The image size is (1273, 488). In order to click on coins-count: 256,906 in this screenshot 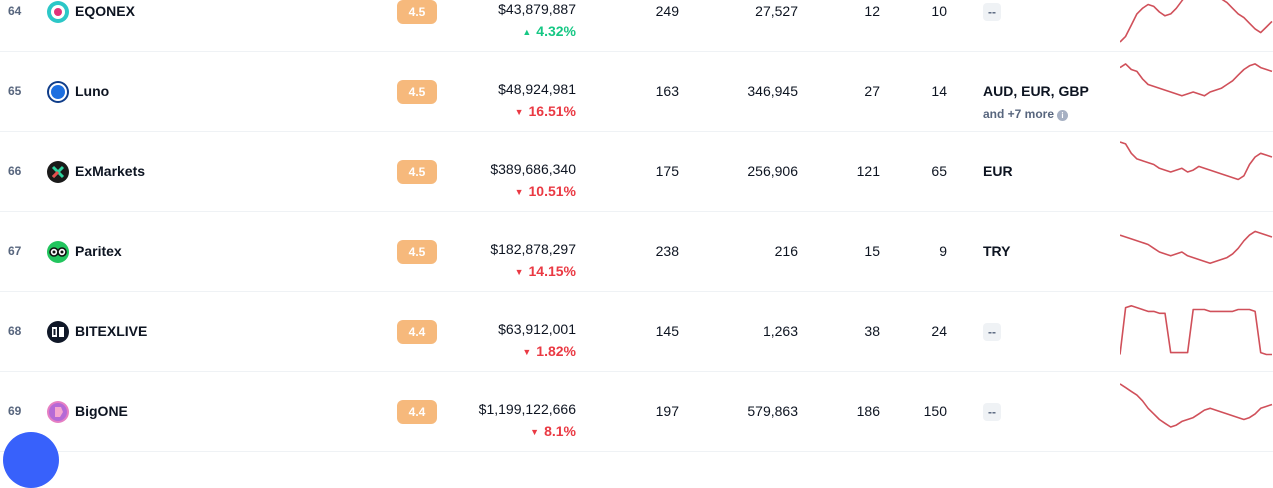, I will do `click(772, 171)`.